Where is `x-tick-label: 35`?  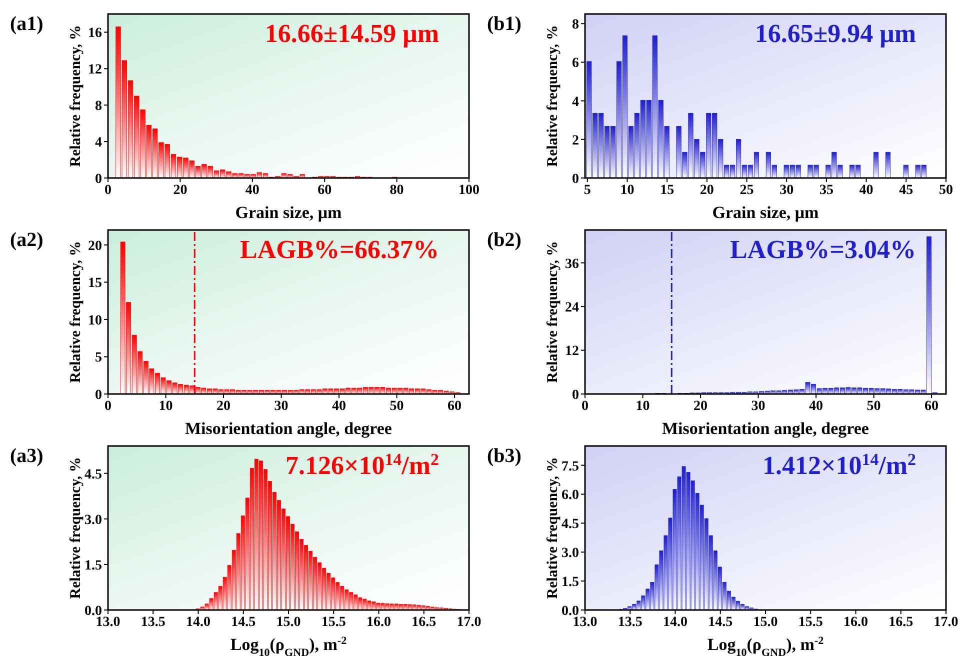
x-tick-label: 35 is located at coordinates (826, 190).